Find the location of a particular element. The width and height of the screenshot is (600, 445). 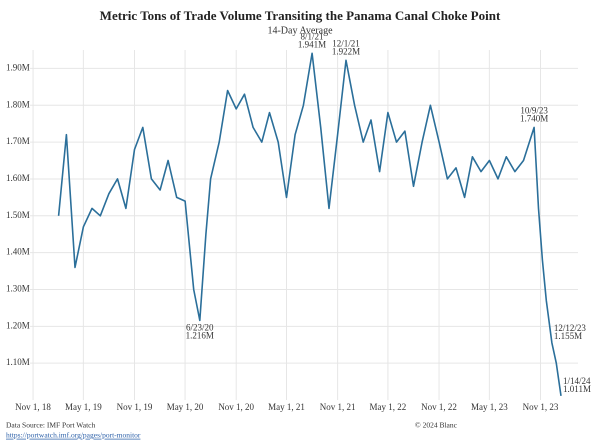

y-tick-label: 1.90M is located at coordinates (18, 67).